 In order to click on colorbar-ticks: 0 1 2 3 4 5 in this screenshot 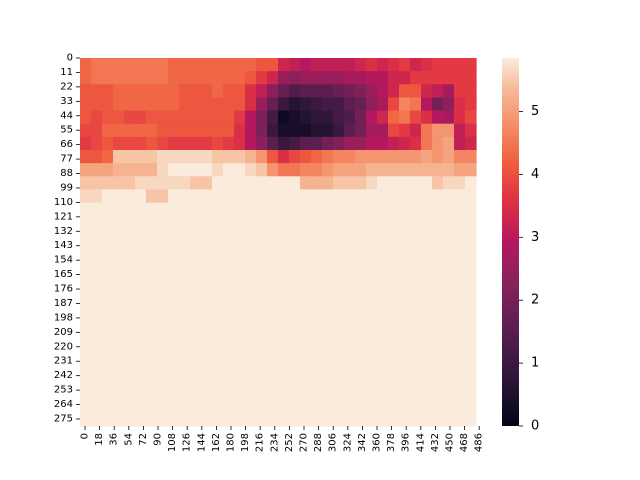, I will do `click(529, 269)`.